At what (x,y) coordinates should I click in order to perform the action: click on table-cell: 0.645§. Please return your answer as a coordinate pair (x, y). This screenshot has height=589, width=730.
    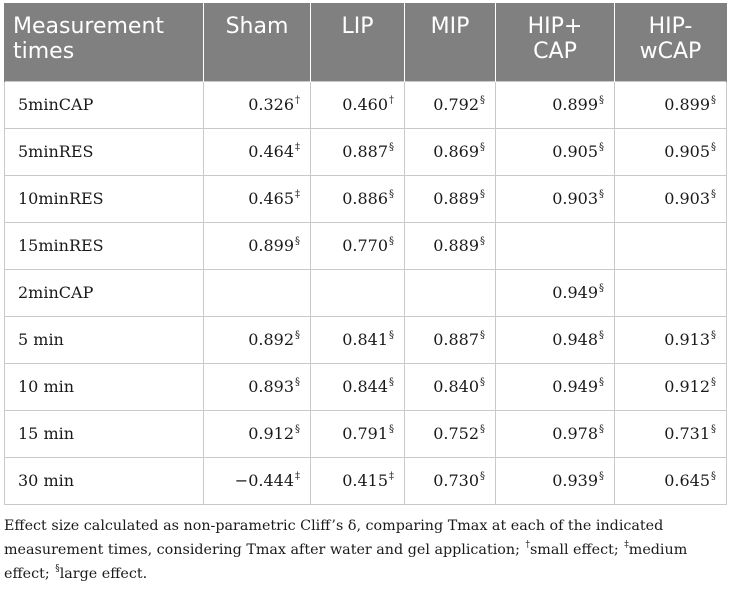
    Looking at the image, I should click on (670, 480).